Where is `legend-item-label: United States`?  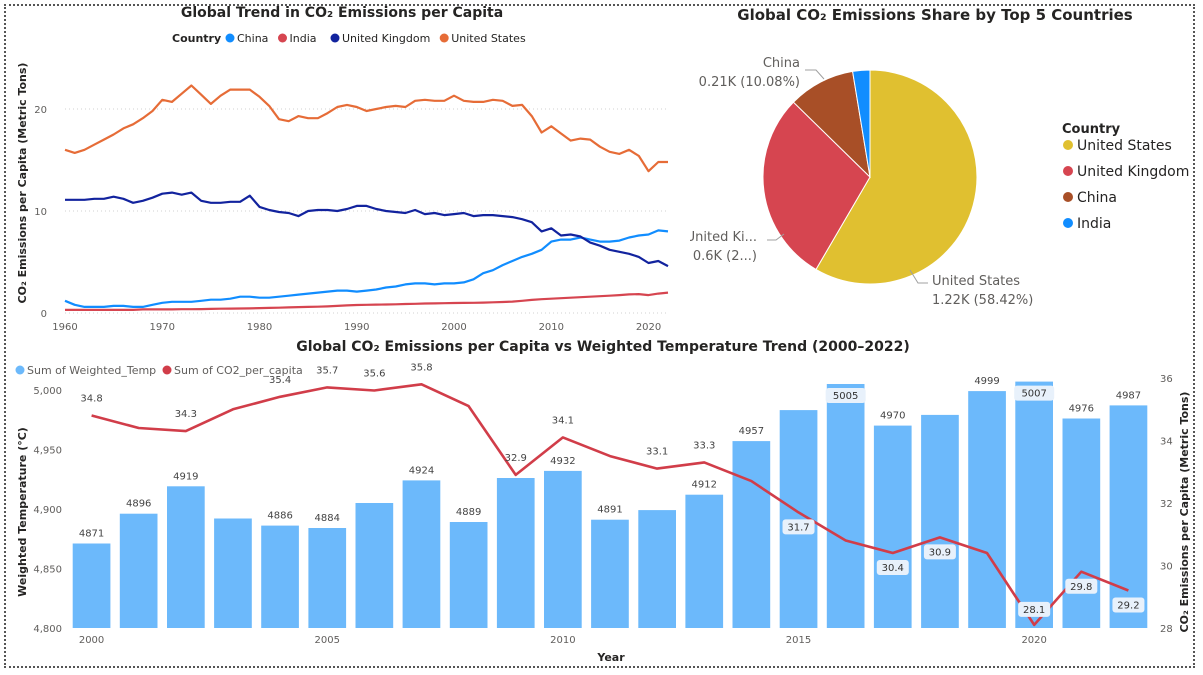 legend-item-label: United States is located at coordinates (488, 38).